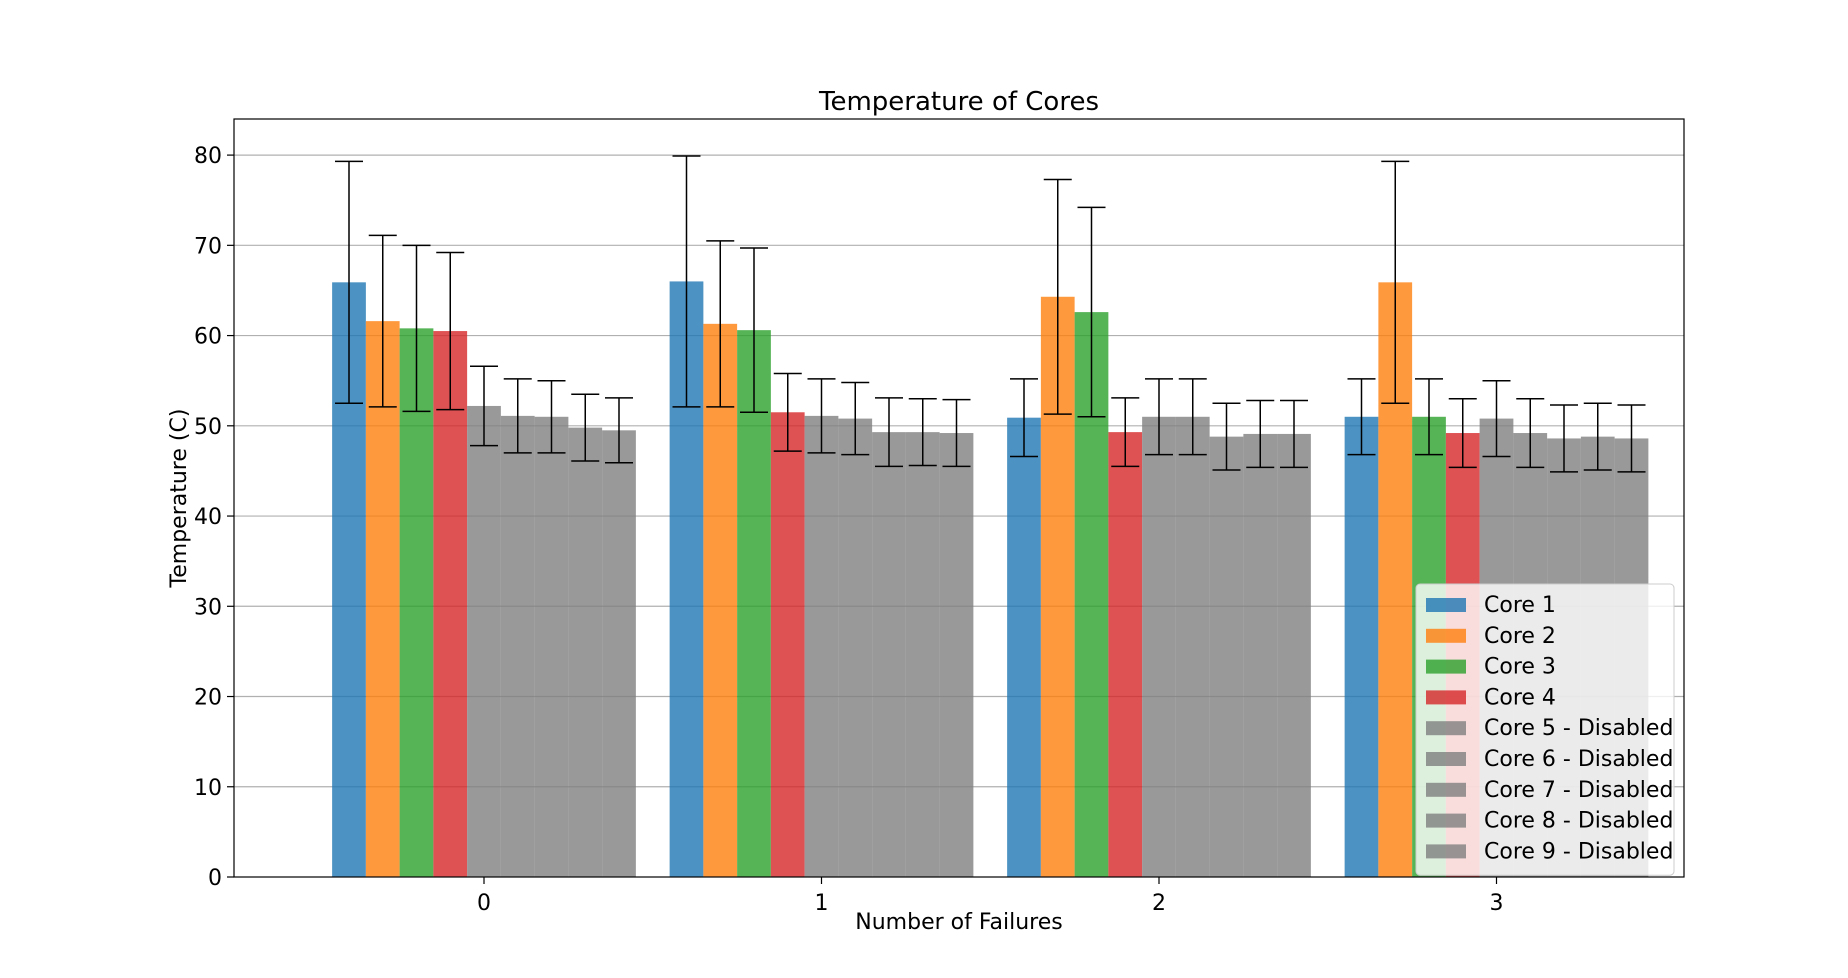  I want to click on x-tick-label: 2, so click(1159, 903).